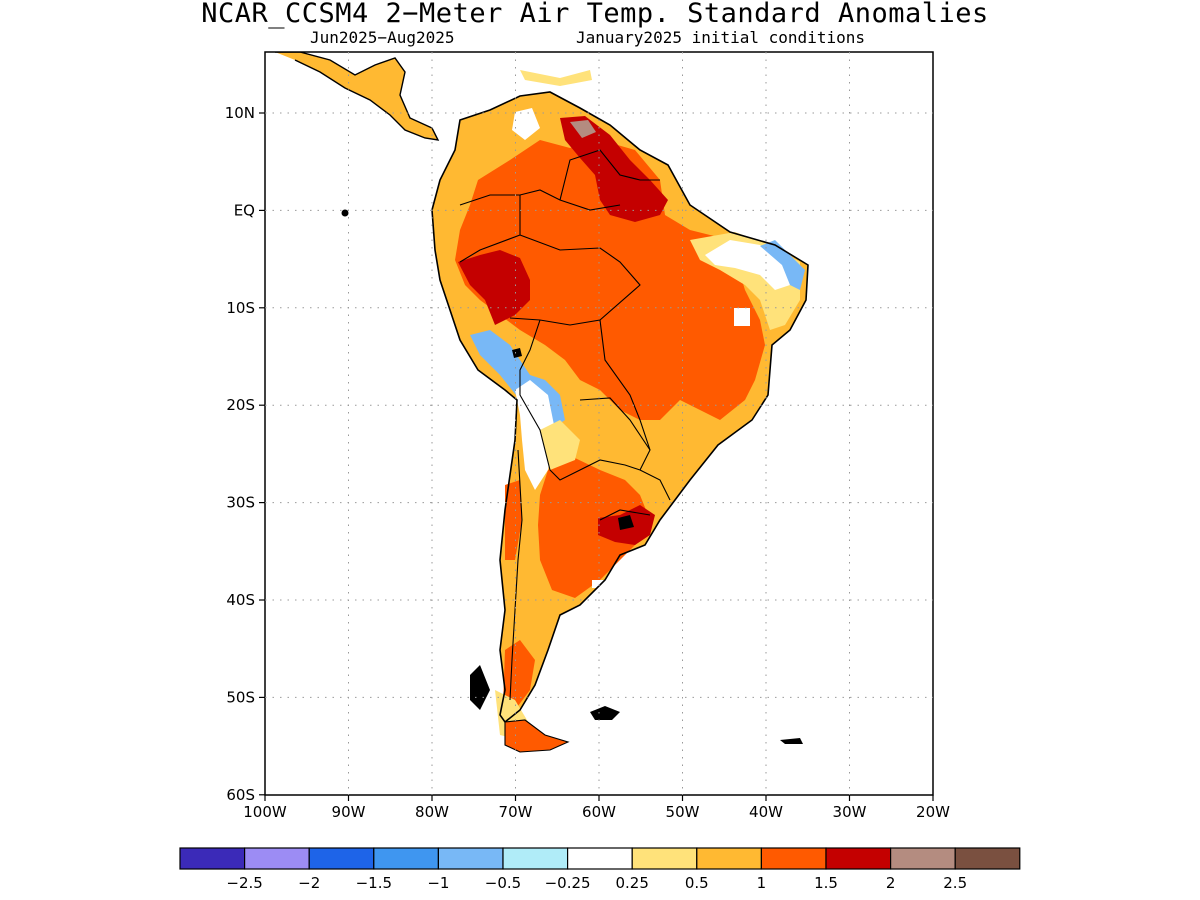  I want to click on anomaly-near-zero-patch, so click(742, 317).